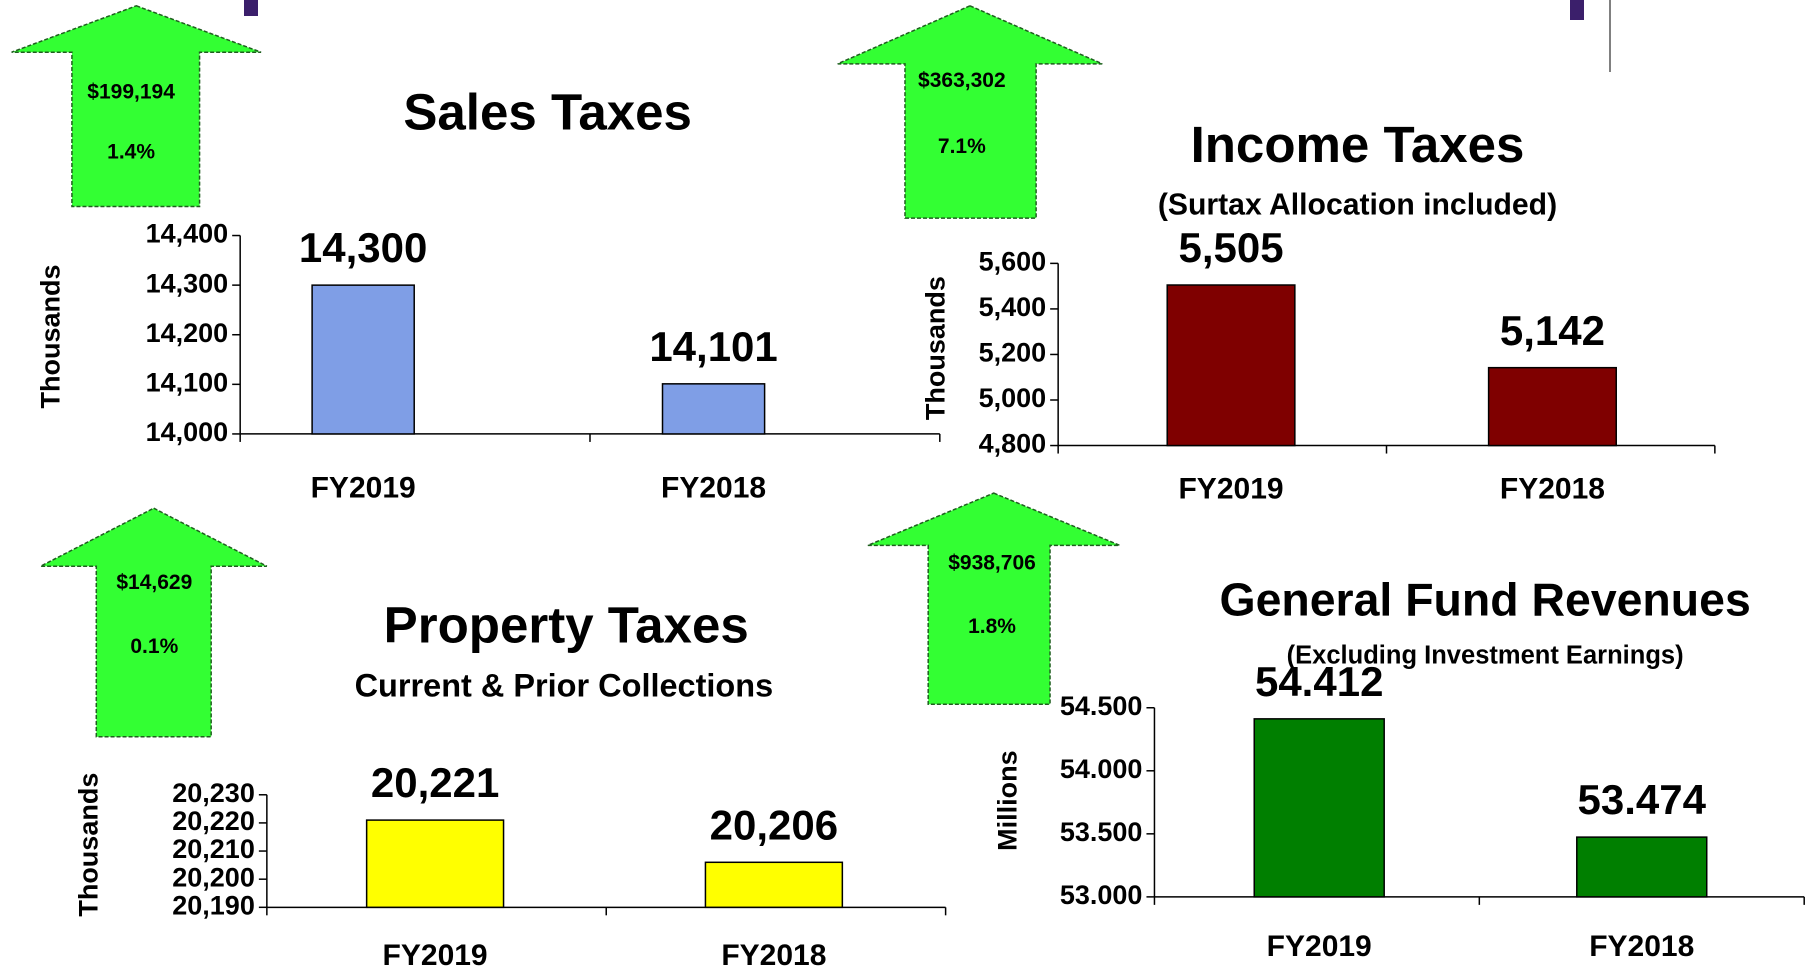 The width and height of the screenshot is (1810, 967). I want to click on y-tick-label: 14,300, so click(187, 283).